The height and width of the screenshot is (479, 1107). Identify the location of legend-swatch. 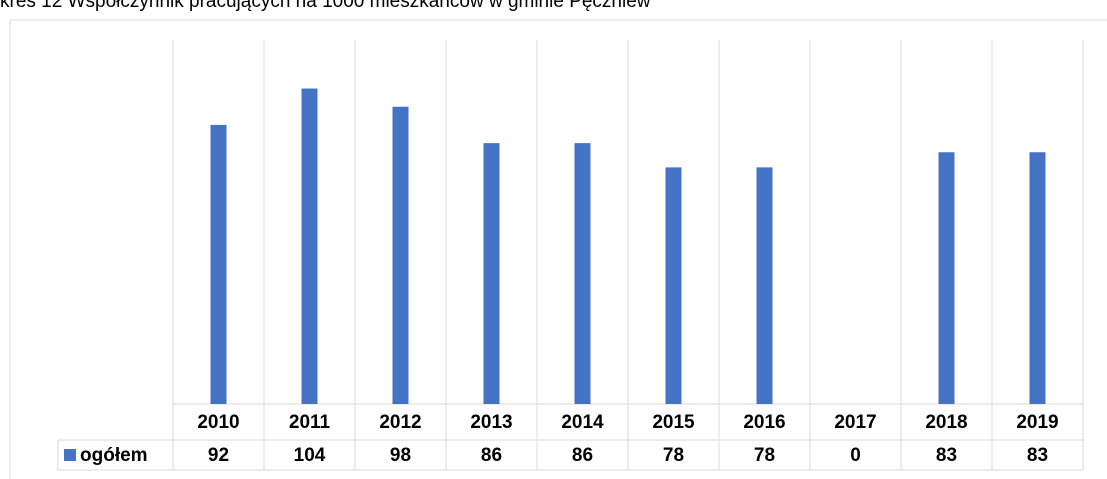
(70, 455).